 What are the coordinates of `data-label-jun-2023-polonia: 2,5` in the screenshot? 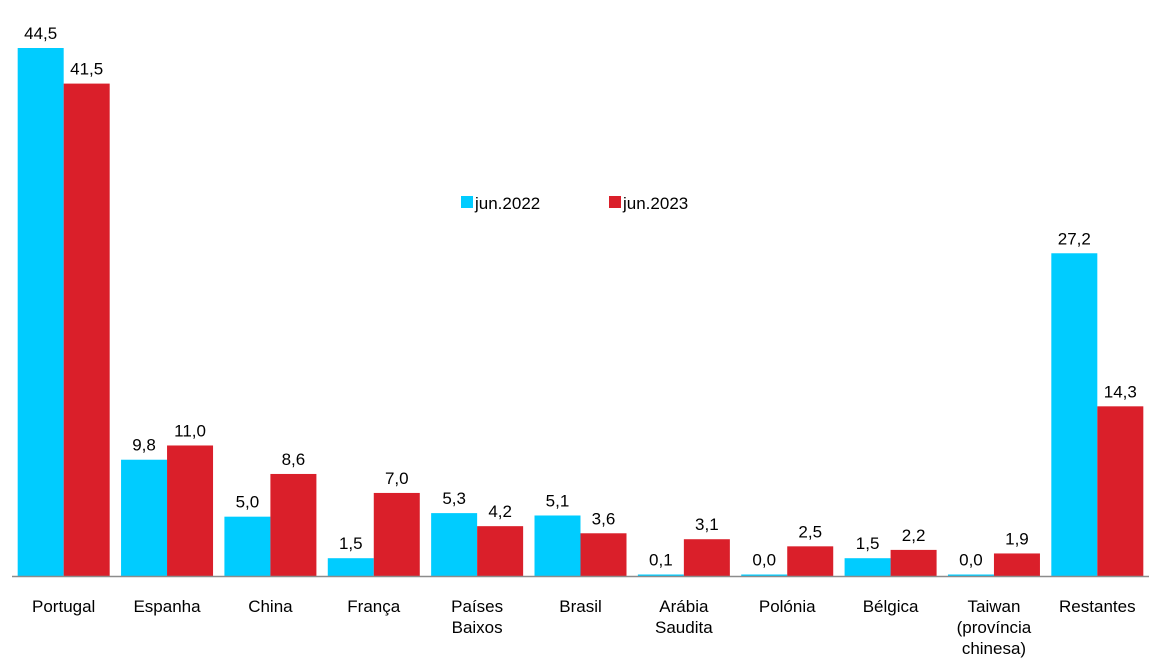 It's located at (810, 531).